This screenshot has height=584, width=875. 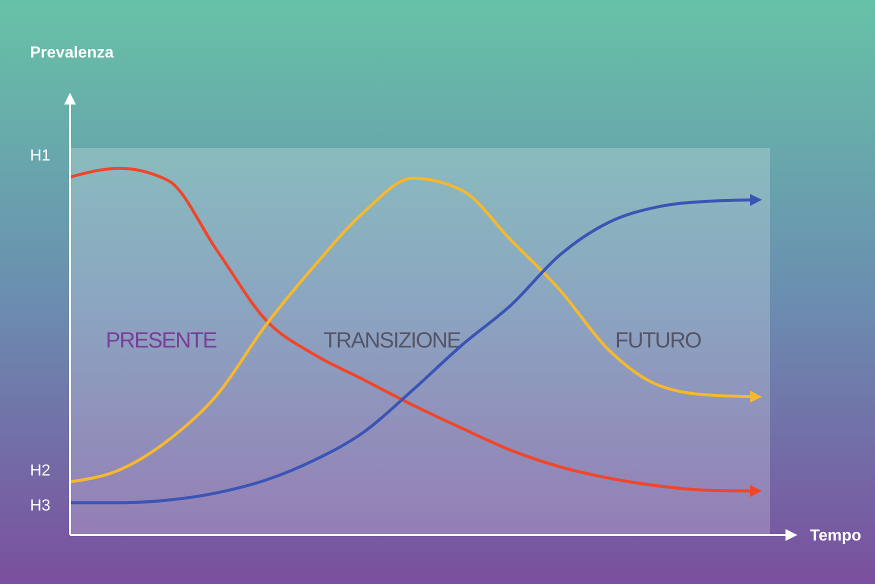 I want to click on text: H1, so click(x=40, y=156).